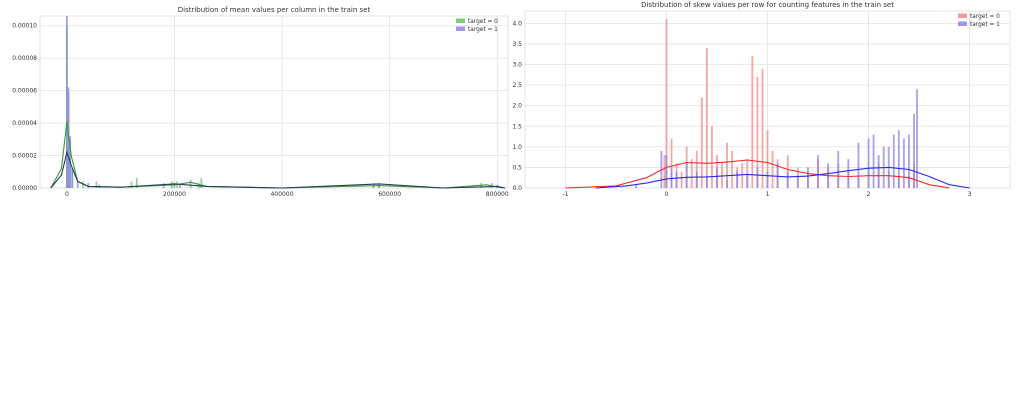  I want to click on x-tick-label: 3, so click(970, 194).